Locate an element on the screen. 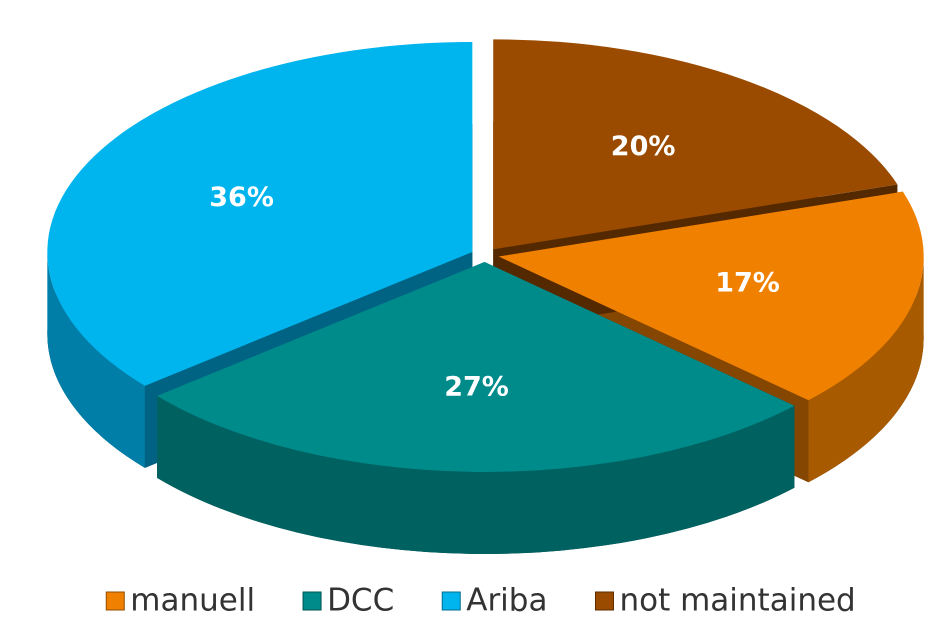 This screenshot has width=950, height=621. pie-slice is located at coordinates (695, 144).